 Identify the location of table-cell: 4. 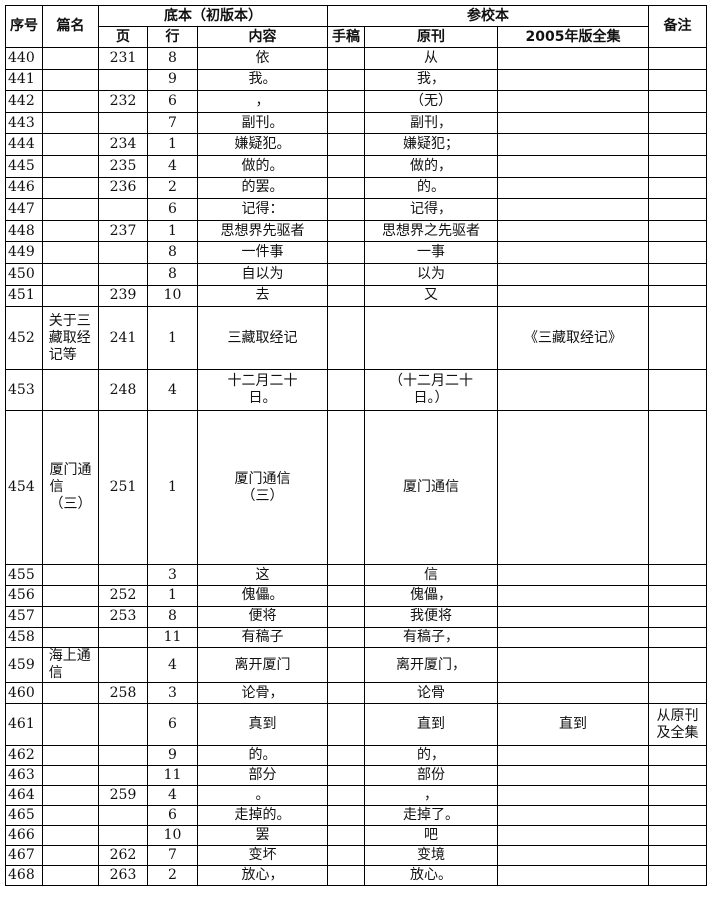
(172, 166).